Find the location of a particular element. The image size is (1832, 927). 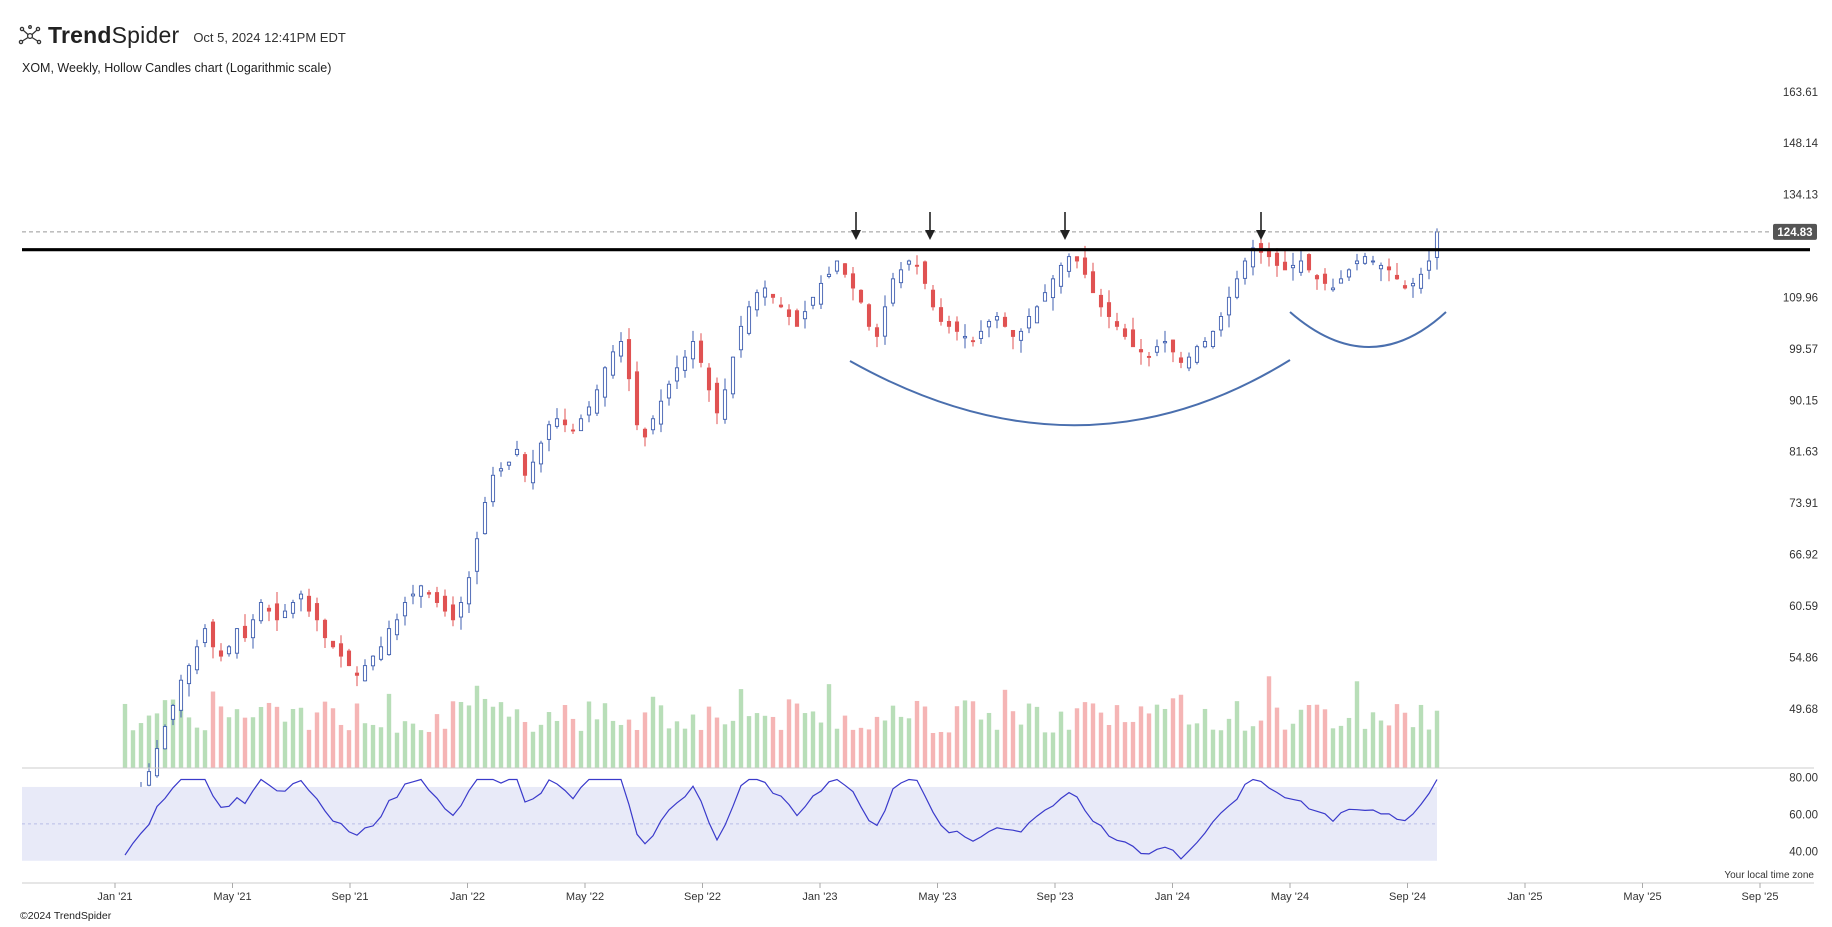

x-tick-label: May '24 is located at coordinates (1290, 897).